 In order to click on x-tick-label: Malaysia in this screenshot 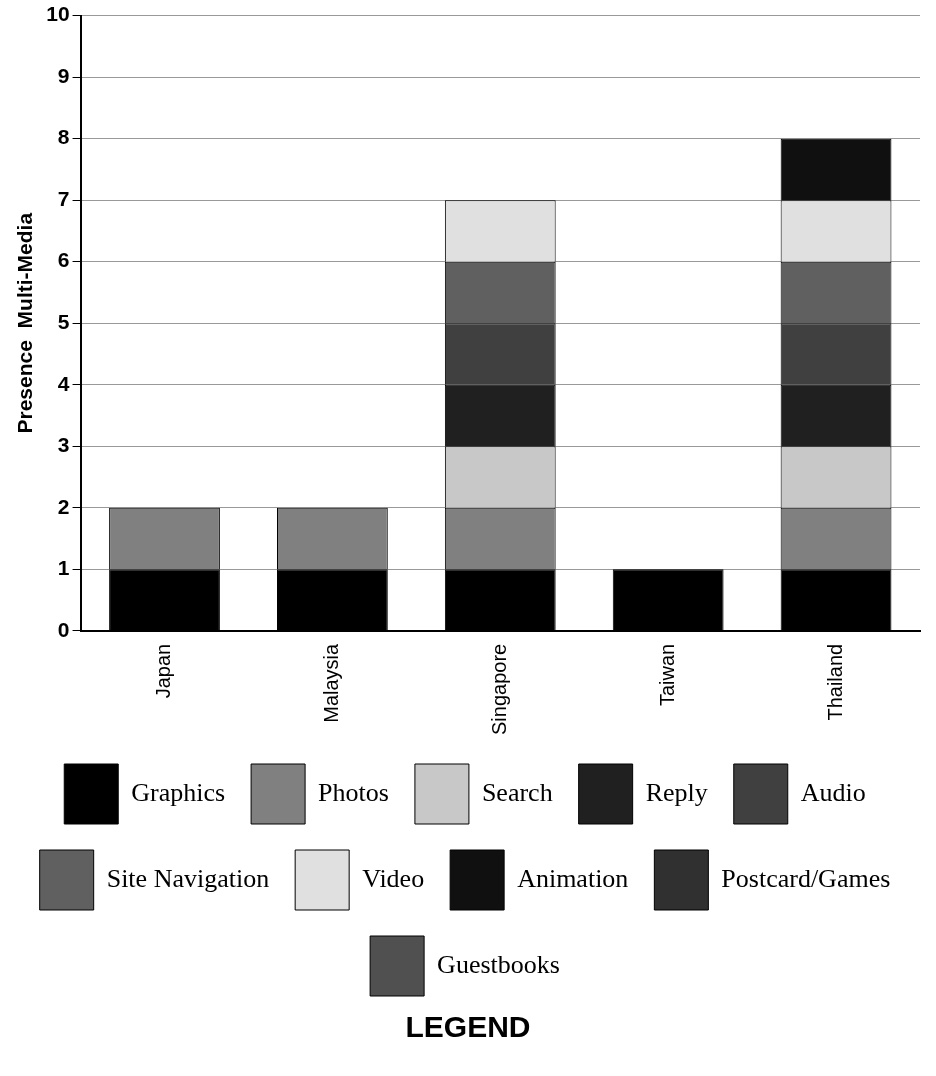, I will do `click(330, 682)`.